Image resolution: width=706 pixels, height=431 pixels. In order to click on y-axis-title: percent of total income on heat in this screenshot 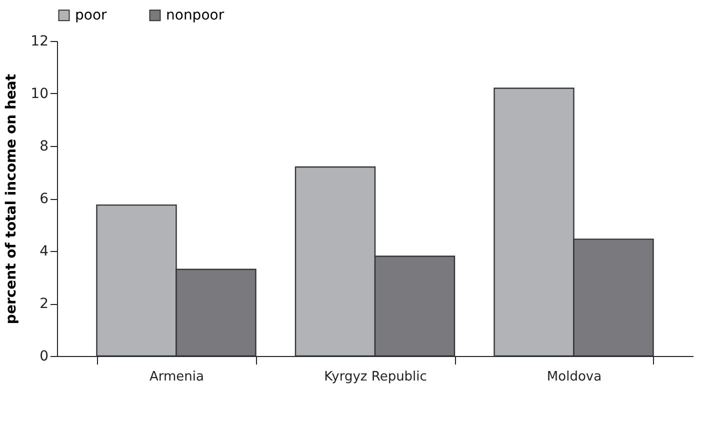, I will do `click(12, 199)`.